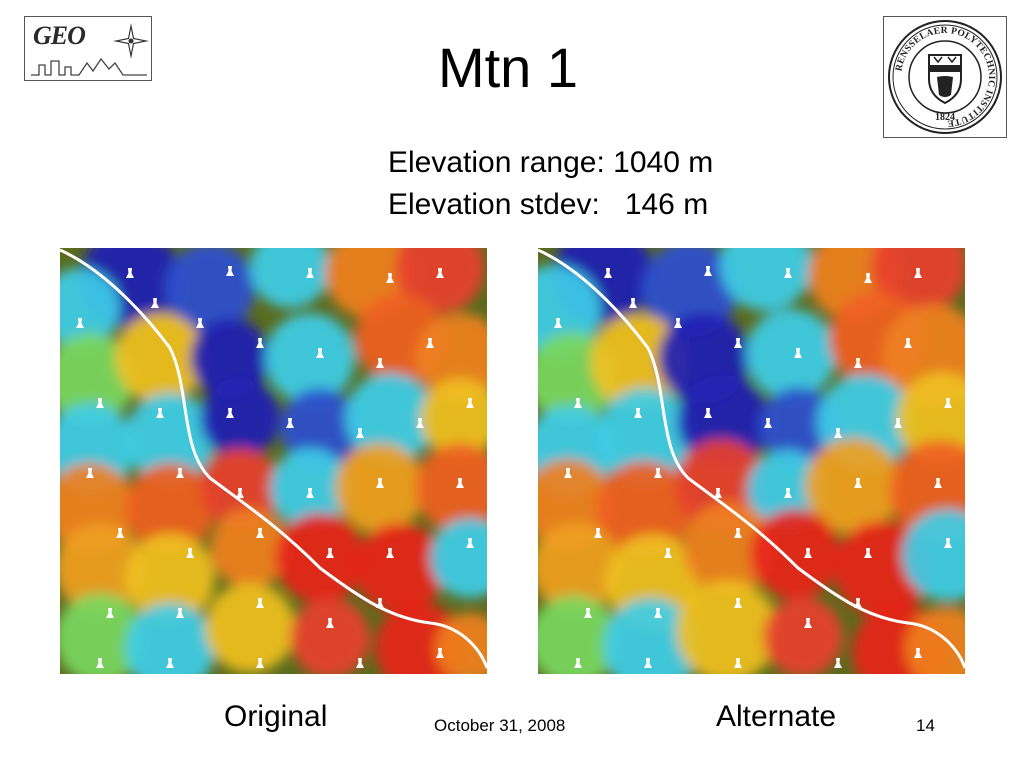  I want to click on elevation-stdev-label: Elevation stdev:, so click(494, 204).